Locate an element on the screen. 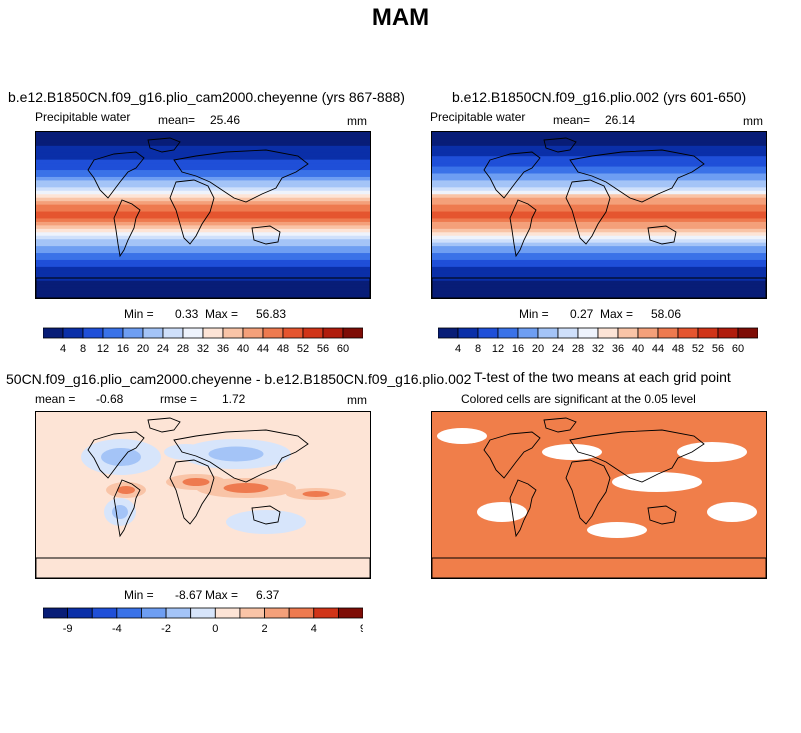 The image size is (801, 733). panel2-min-label: Min = is located at coordinates (534, 314).